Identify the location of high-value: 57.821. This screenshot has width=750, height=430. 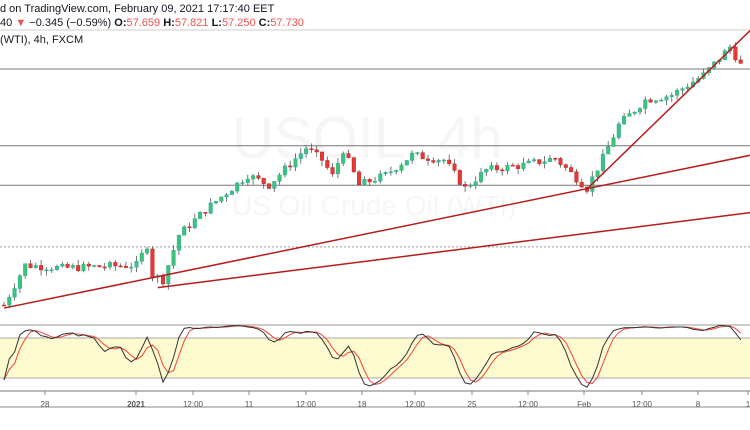
(191, 23).